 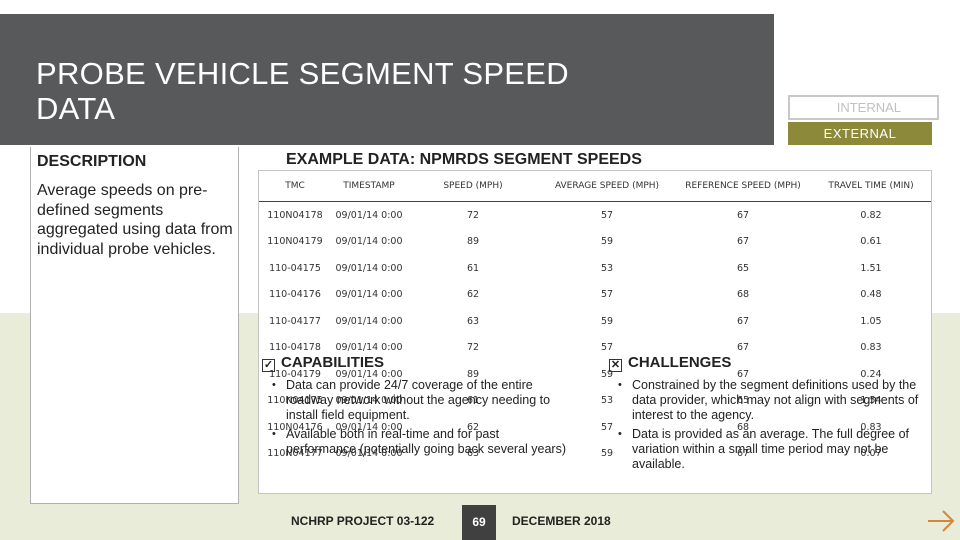 I want to click on description-heading: DESCRIPTION, so click(x=92, y=161).